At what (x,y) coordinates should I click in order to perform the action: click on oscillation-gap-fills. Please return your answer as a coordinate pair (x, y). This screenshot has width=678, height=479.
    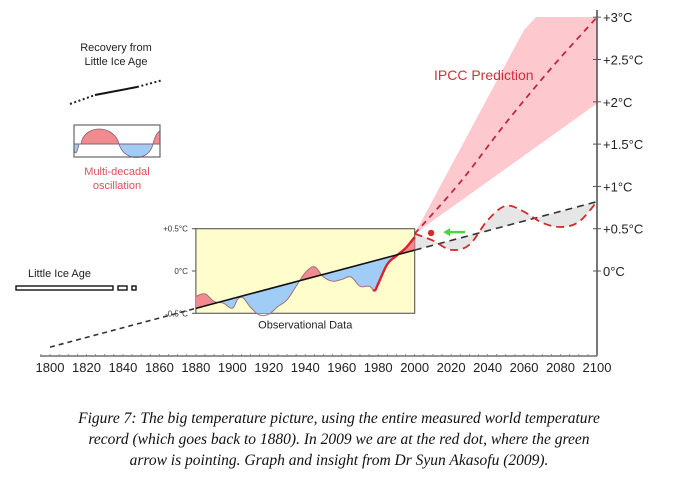
    Looking at the image, I should click on (505, 226).